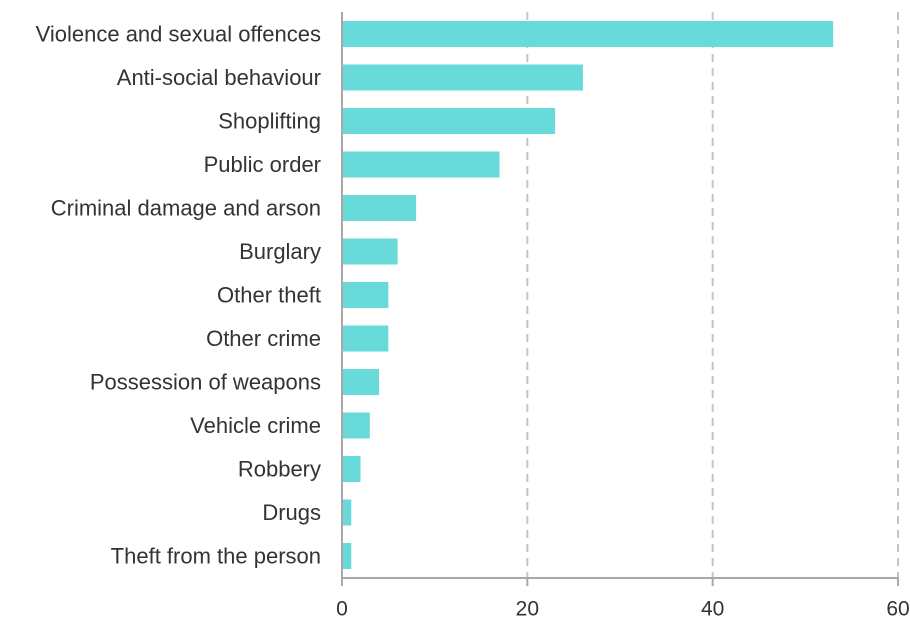 The width and height of the screenshot is (910, 624). Describe the element at coordinates (897, 609) in the screenshot. I see `x-tick-label: 60` at that location.